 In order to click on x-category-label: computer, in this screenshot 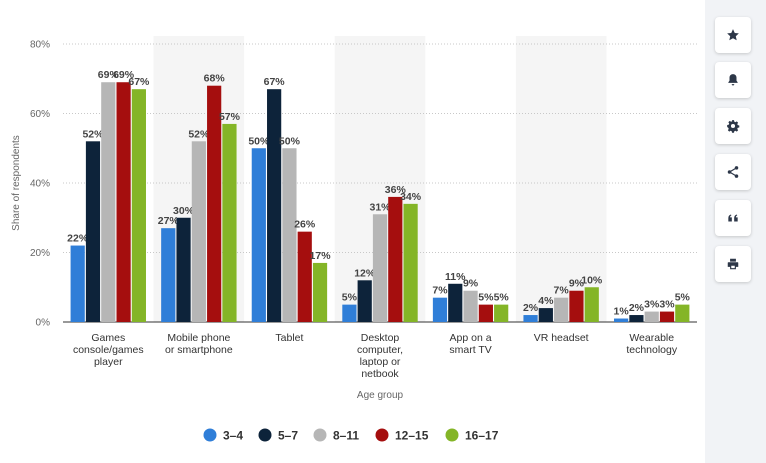, I will do `click(380, 350)`.